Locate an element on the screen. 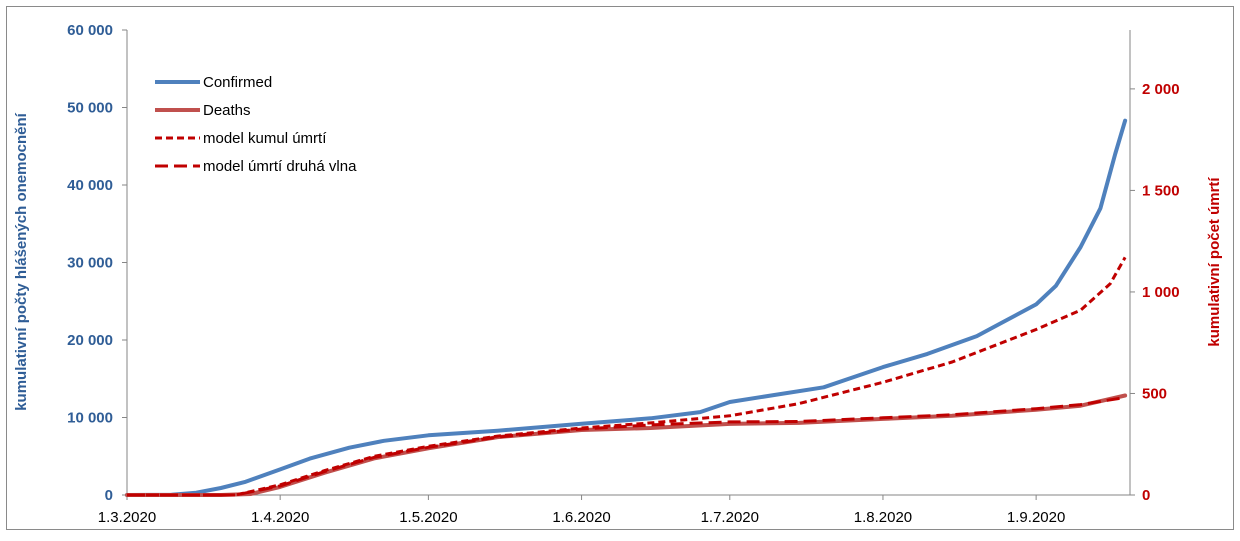 Image resolution: width=1240 pixels, height=541 pixels. right-axis-ticks: 0 500 1 000 1 500 2 000 is located at coordinates (1155, 292).